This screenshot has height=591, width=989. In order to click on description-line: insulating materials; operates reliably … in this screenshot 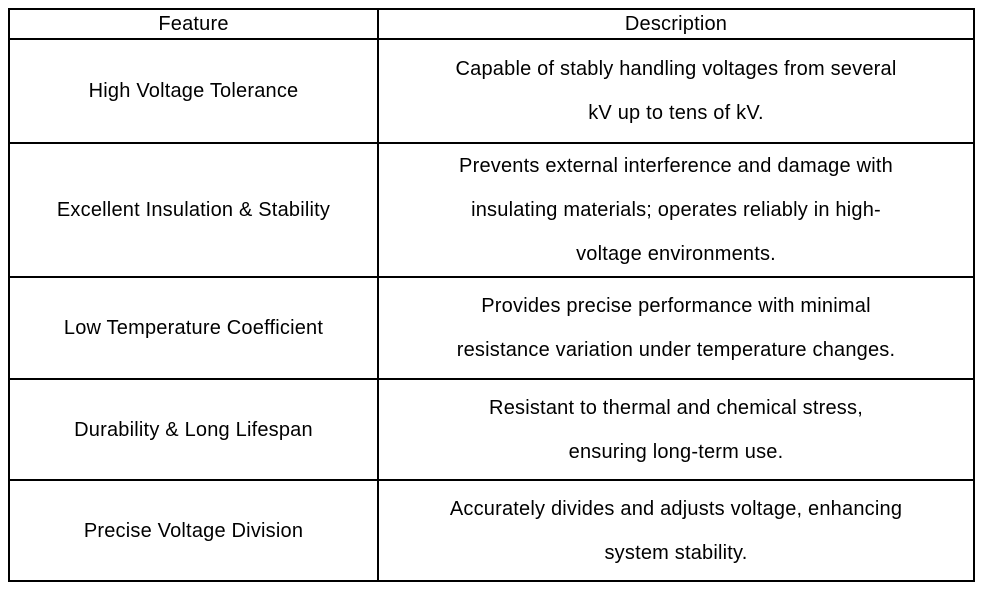, I will do `click(676, 210)`.